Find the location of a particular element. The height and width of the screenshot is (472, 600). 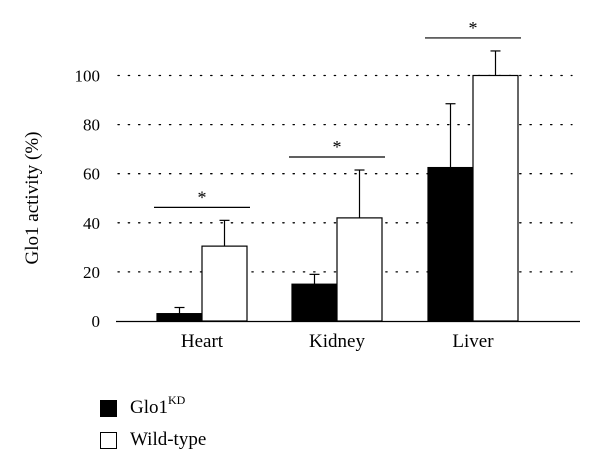

error-bar-liver-glo1-kd is located at coordinates (450, 135).